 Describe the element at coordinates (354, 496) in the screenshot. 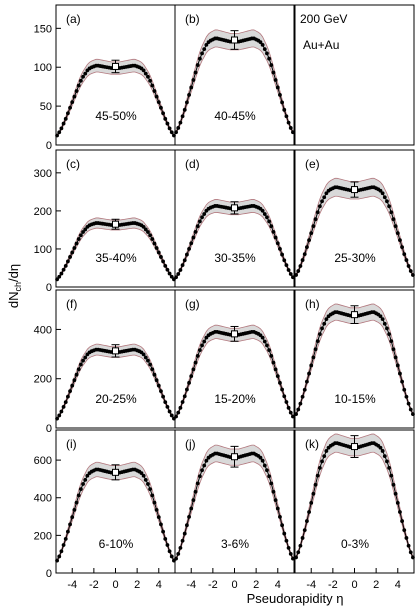

I see `panel-k: (k) 0-3%` at that location.